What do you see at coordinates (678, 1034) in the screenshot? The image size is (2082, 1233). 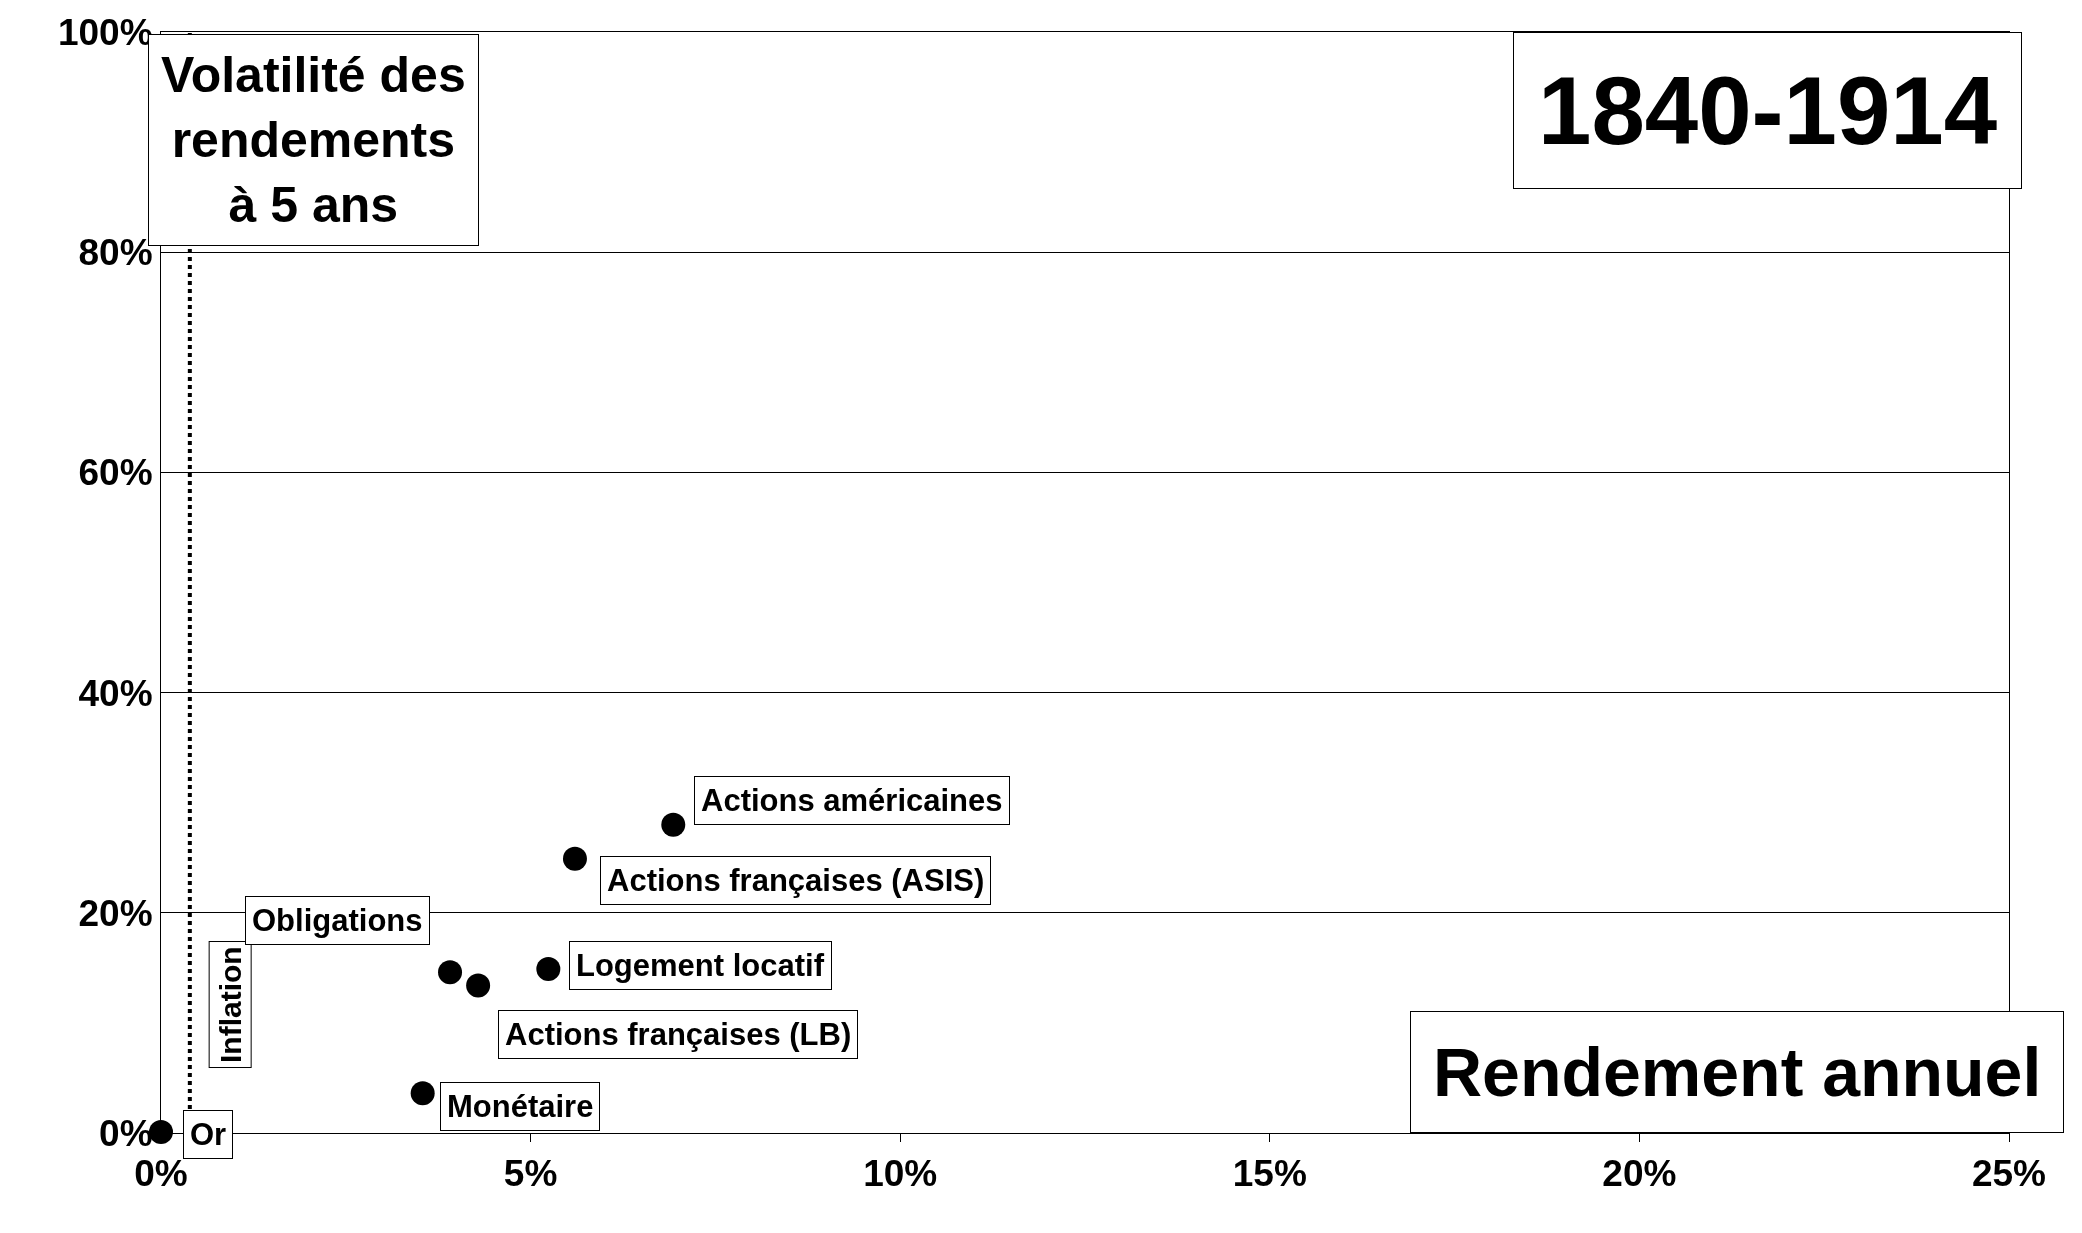 I see `annotation: Actions françaises (LB)` at bounding box center [678, 1034].